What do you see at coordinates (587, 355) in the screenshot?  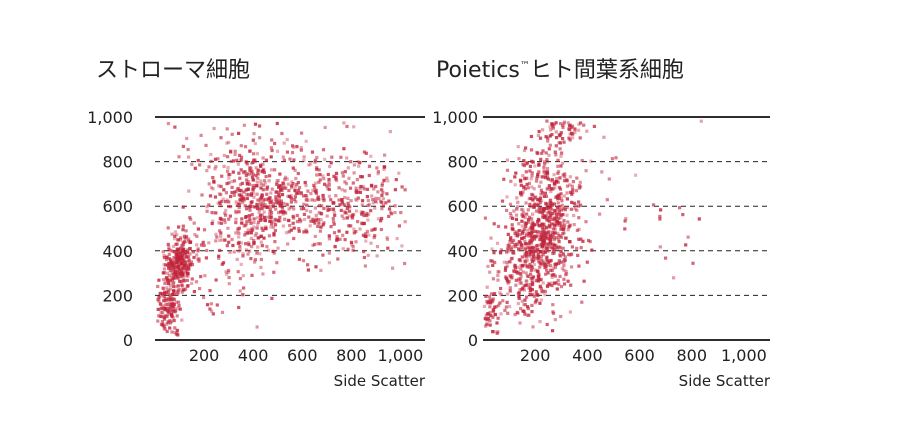 I see `x-tick-label: 400` at bounding box center [587, 355].